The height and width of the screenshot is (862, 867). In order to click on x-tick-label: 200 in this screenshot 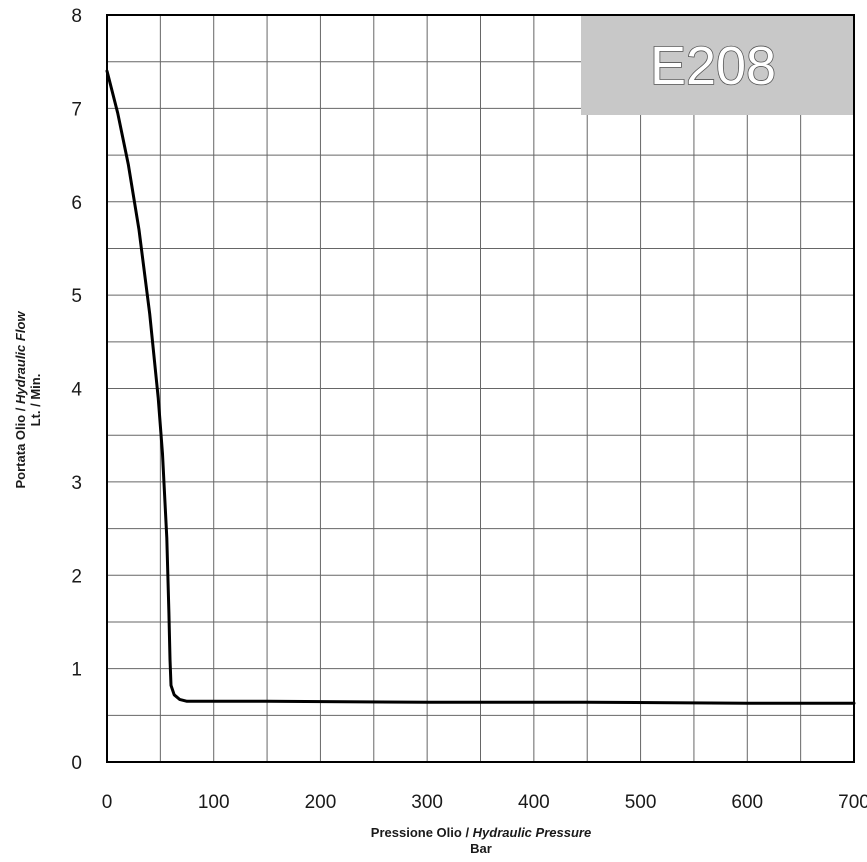, I will do `click(321, 802)`.